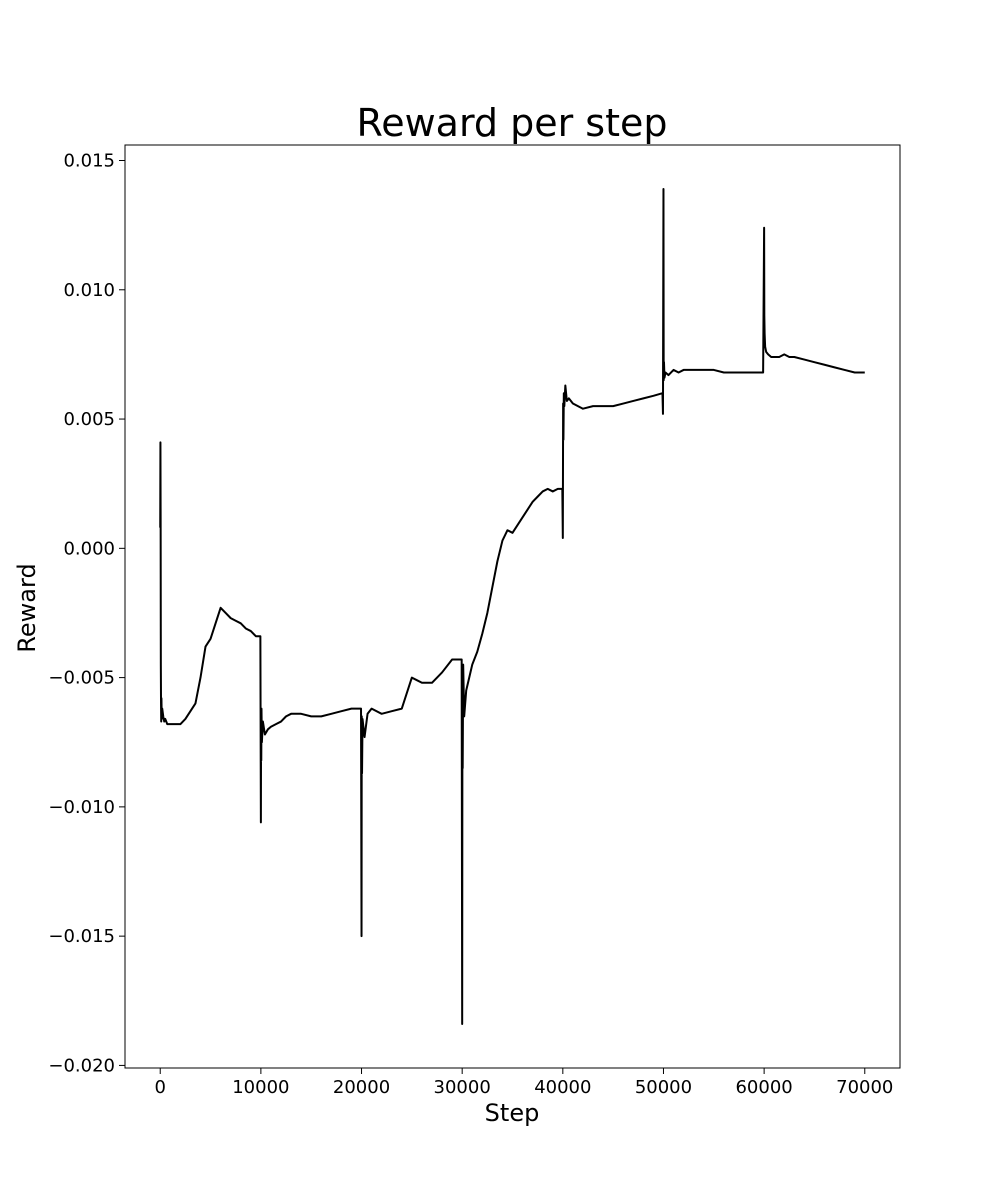 This screenshot has height=1200, width=1000. I want to click on y-tick-label: 0.000, so click(89, 548).